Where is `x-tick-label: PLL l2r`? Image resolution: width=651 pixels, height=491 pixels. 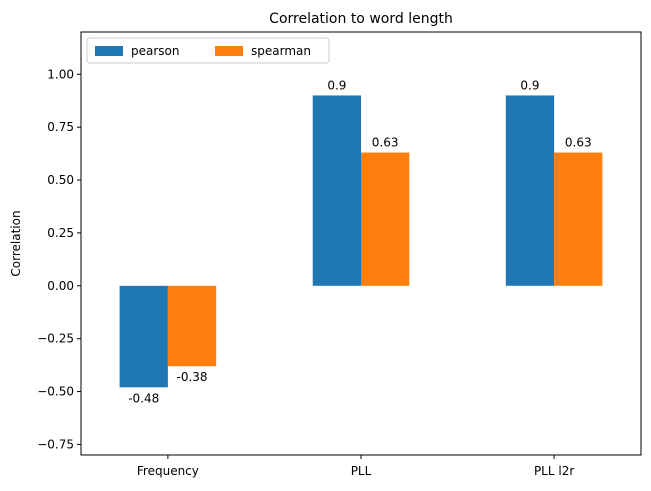
x-tick-label: PLL l2r is located at coordinates (554, 471).